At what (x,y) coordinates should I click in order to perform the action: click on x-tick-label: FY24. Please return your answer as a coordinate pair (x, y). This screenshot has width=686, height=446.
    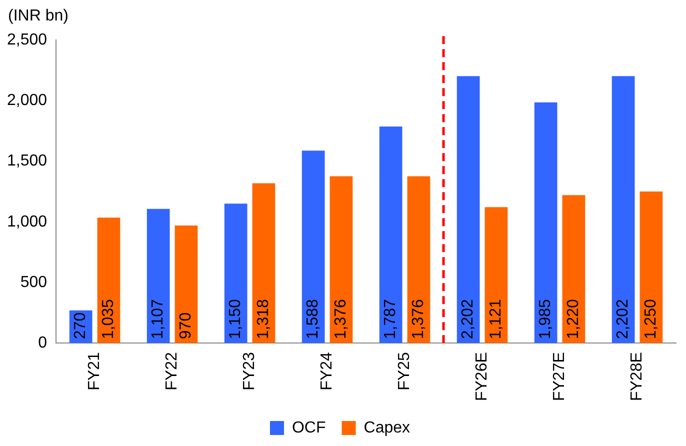
    Looking at the image, I should click on (327, 371).